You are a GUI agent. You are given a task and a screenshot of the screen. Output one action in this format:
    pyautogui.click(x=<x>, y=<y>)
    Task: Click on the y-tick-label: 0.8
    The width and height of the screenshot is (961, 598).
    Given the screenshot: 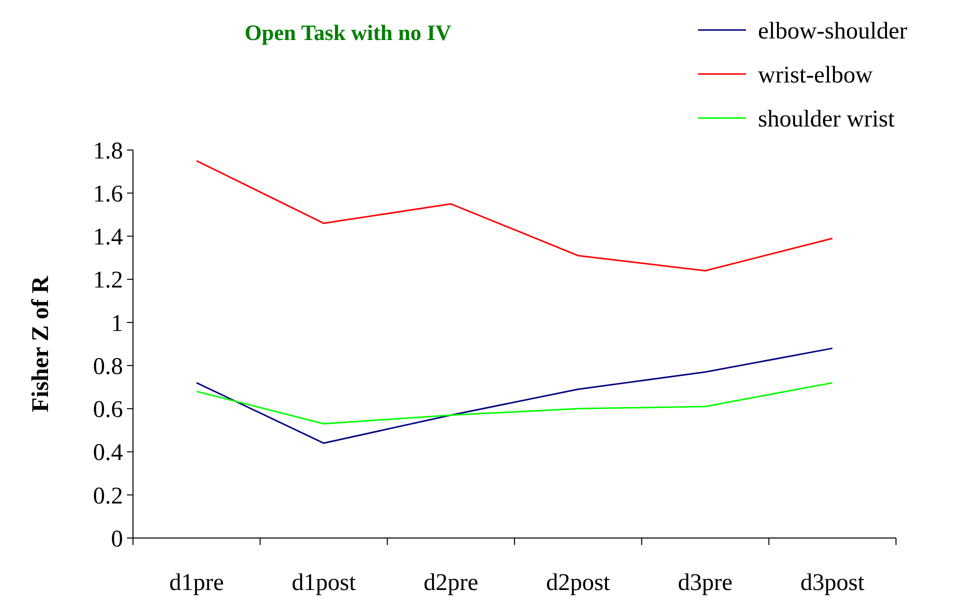 What is the action you would take?
    pyautogui.click(x=108, y=367)
    